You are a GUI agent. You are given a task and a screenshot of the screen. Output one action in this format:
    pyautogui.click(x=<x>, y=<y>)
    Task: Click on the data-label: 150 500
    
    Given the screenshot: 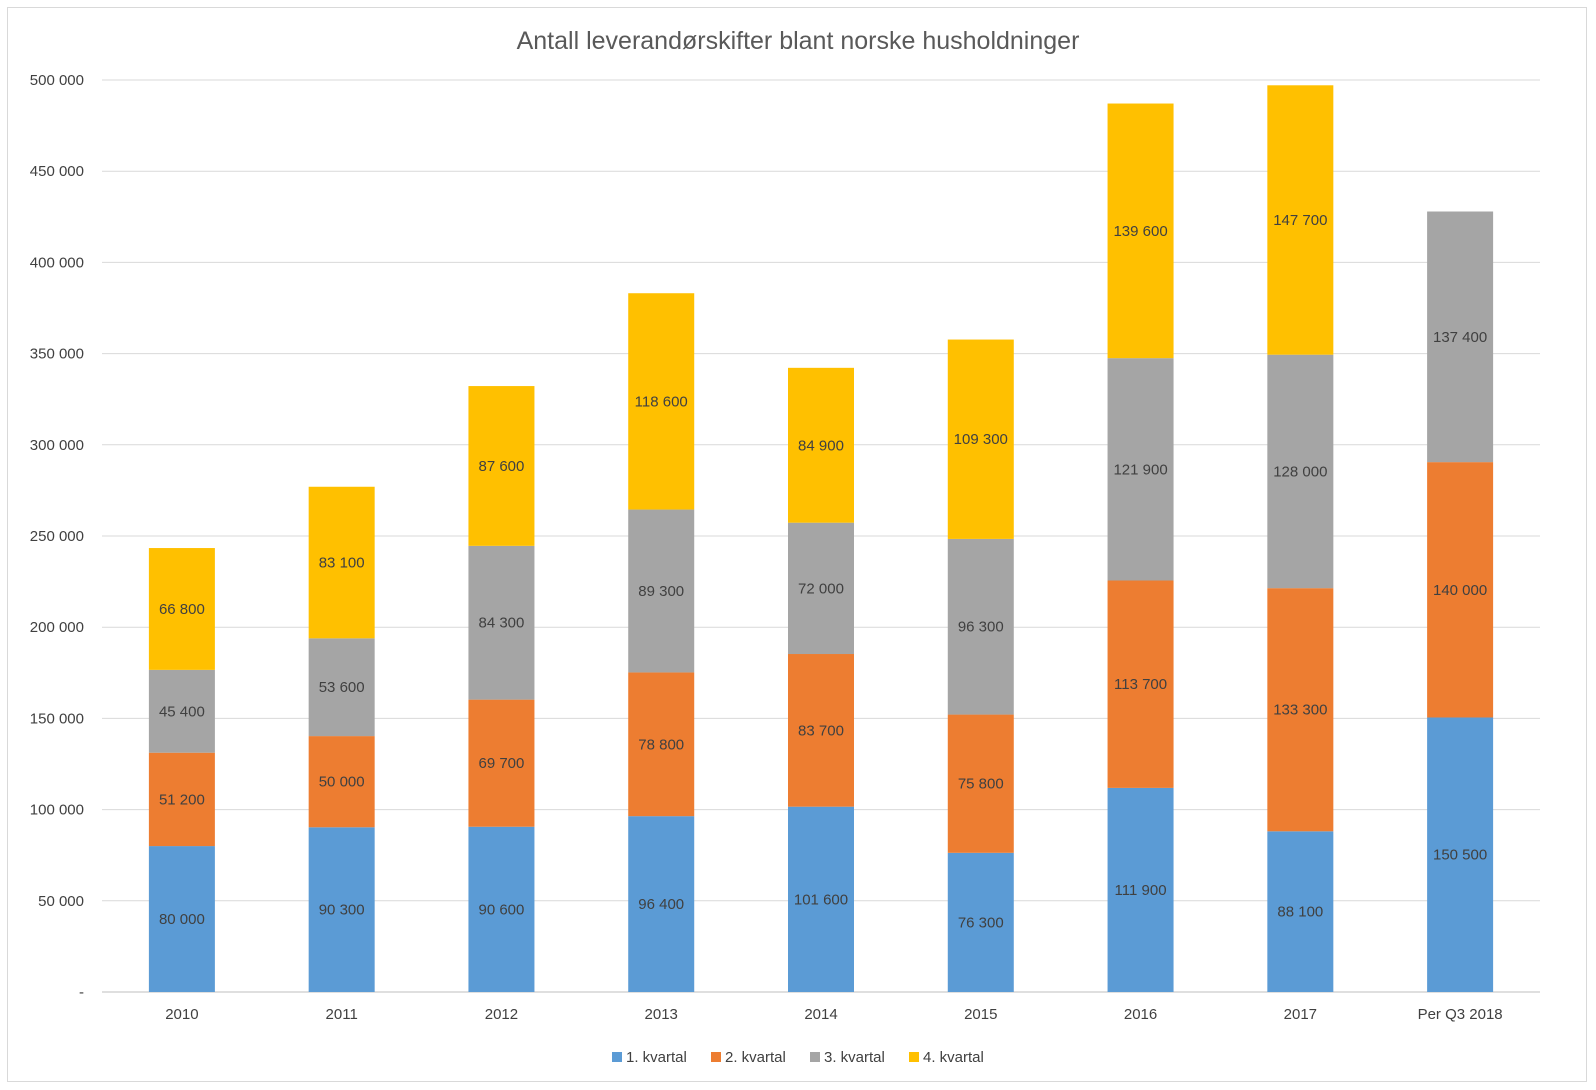 What is the action you would take?
    pyautogui.click(x=1460, y=855)
    